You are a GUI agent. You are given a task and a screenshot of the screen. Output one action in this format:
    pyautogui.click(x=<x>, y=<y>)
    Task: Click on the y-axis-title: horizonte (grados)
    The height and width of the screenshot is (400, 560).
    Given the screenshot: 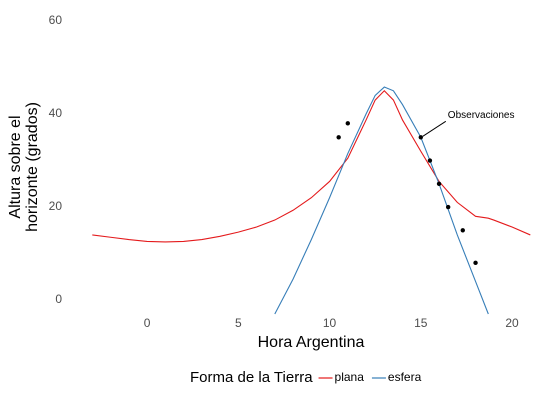 What is the action you would take?
    pyautogui.click(x=32, y=167)
    